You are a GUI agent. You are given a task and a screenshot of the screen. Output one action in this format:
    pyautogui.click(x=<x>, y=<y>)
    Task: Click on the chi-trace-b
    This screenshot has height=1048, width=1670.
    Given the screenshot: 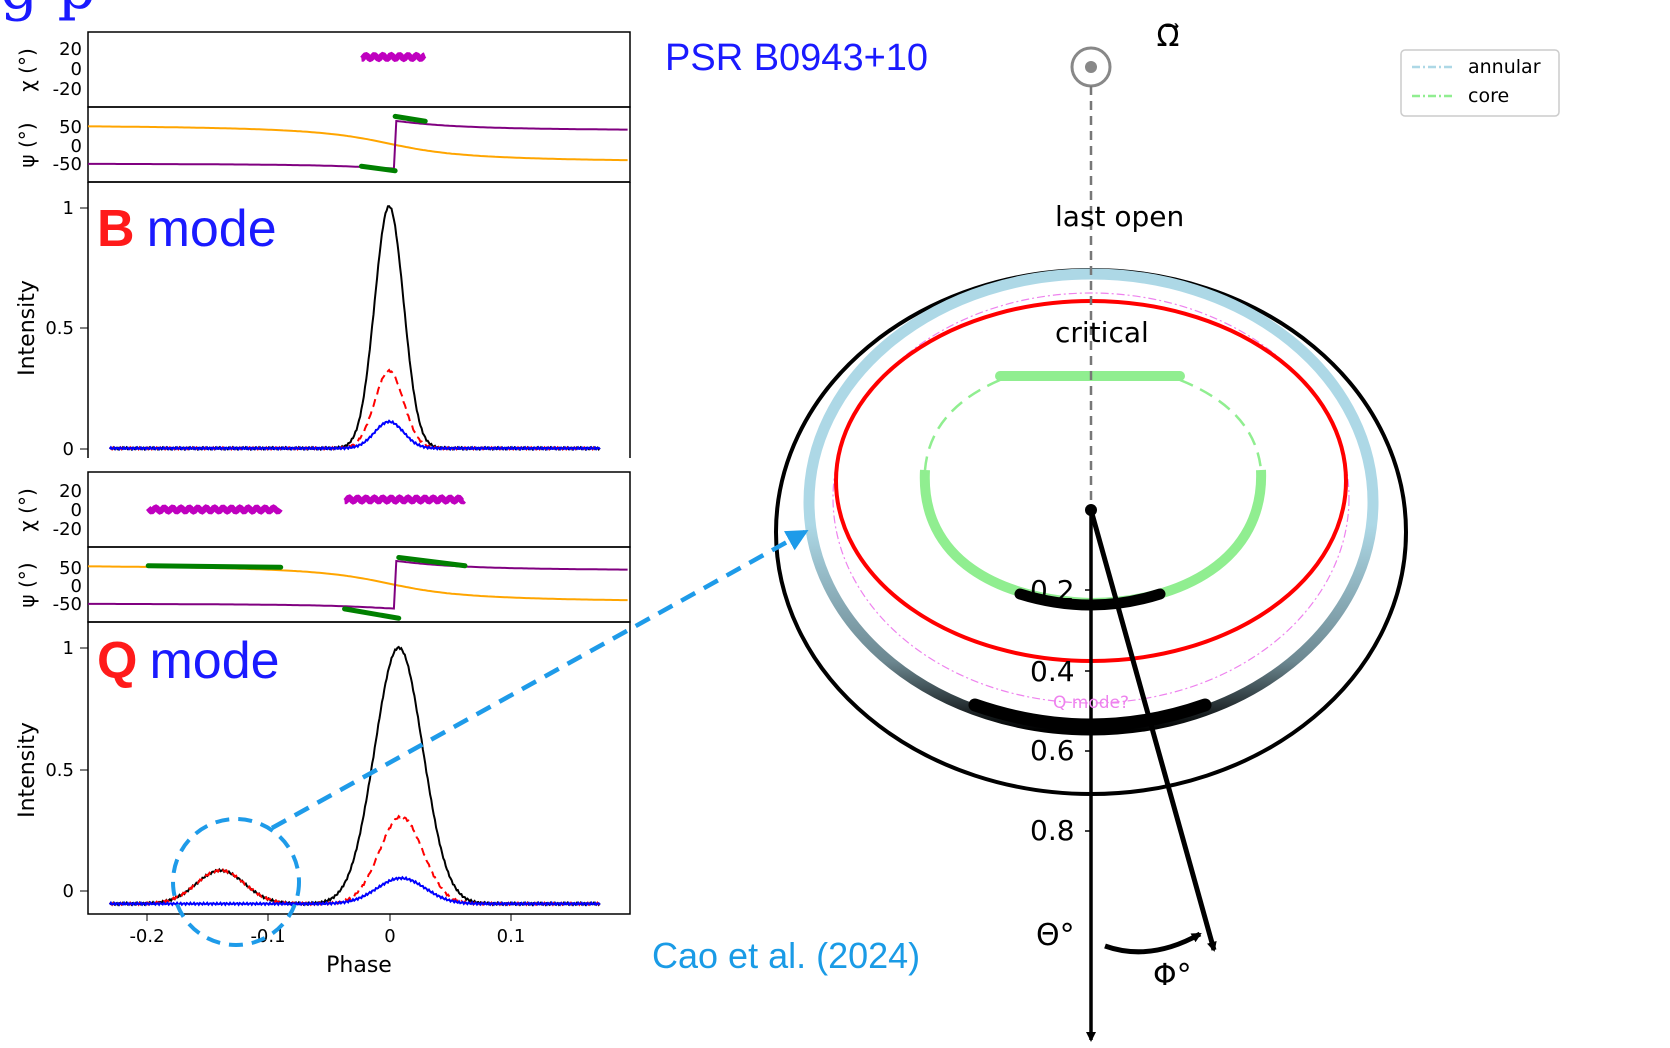 What is the action you would take?
    pyautogui.click(x=393, y=57)
    